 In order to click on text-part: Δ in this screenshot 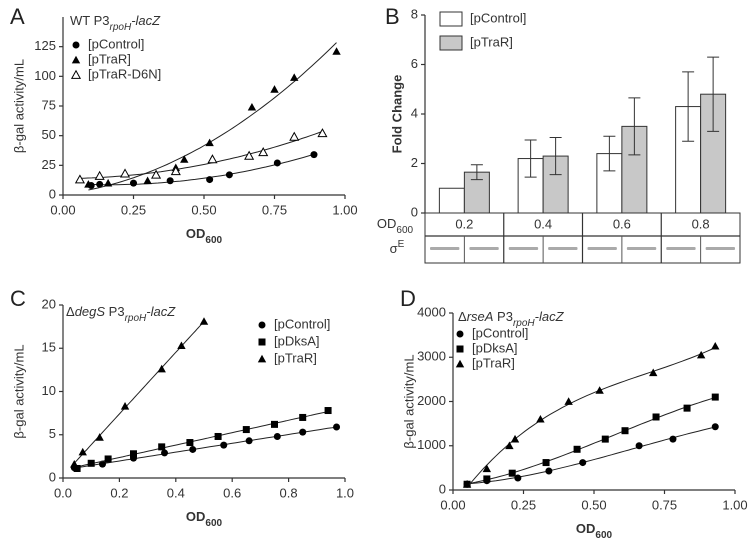, I will do `click(462, 316)`.